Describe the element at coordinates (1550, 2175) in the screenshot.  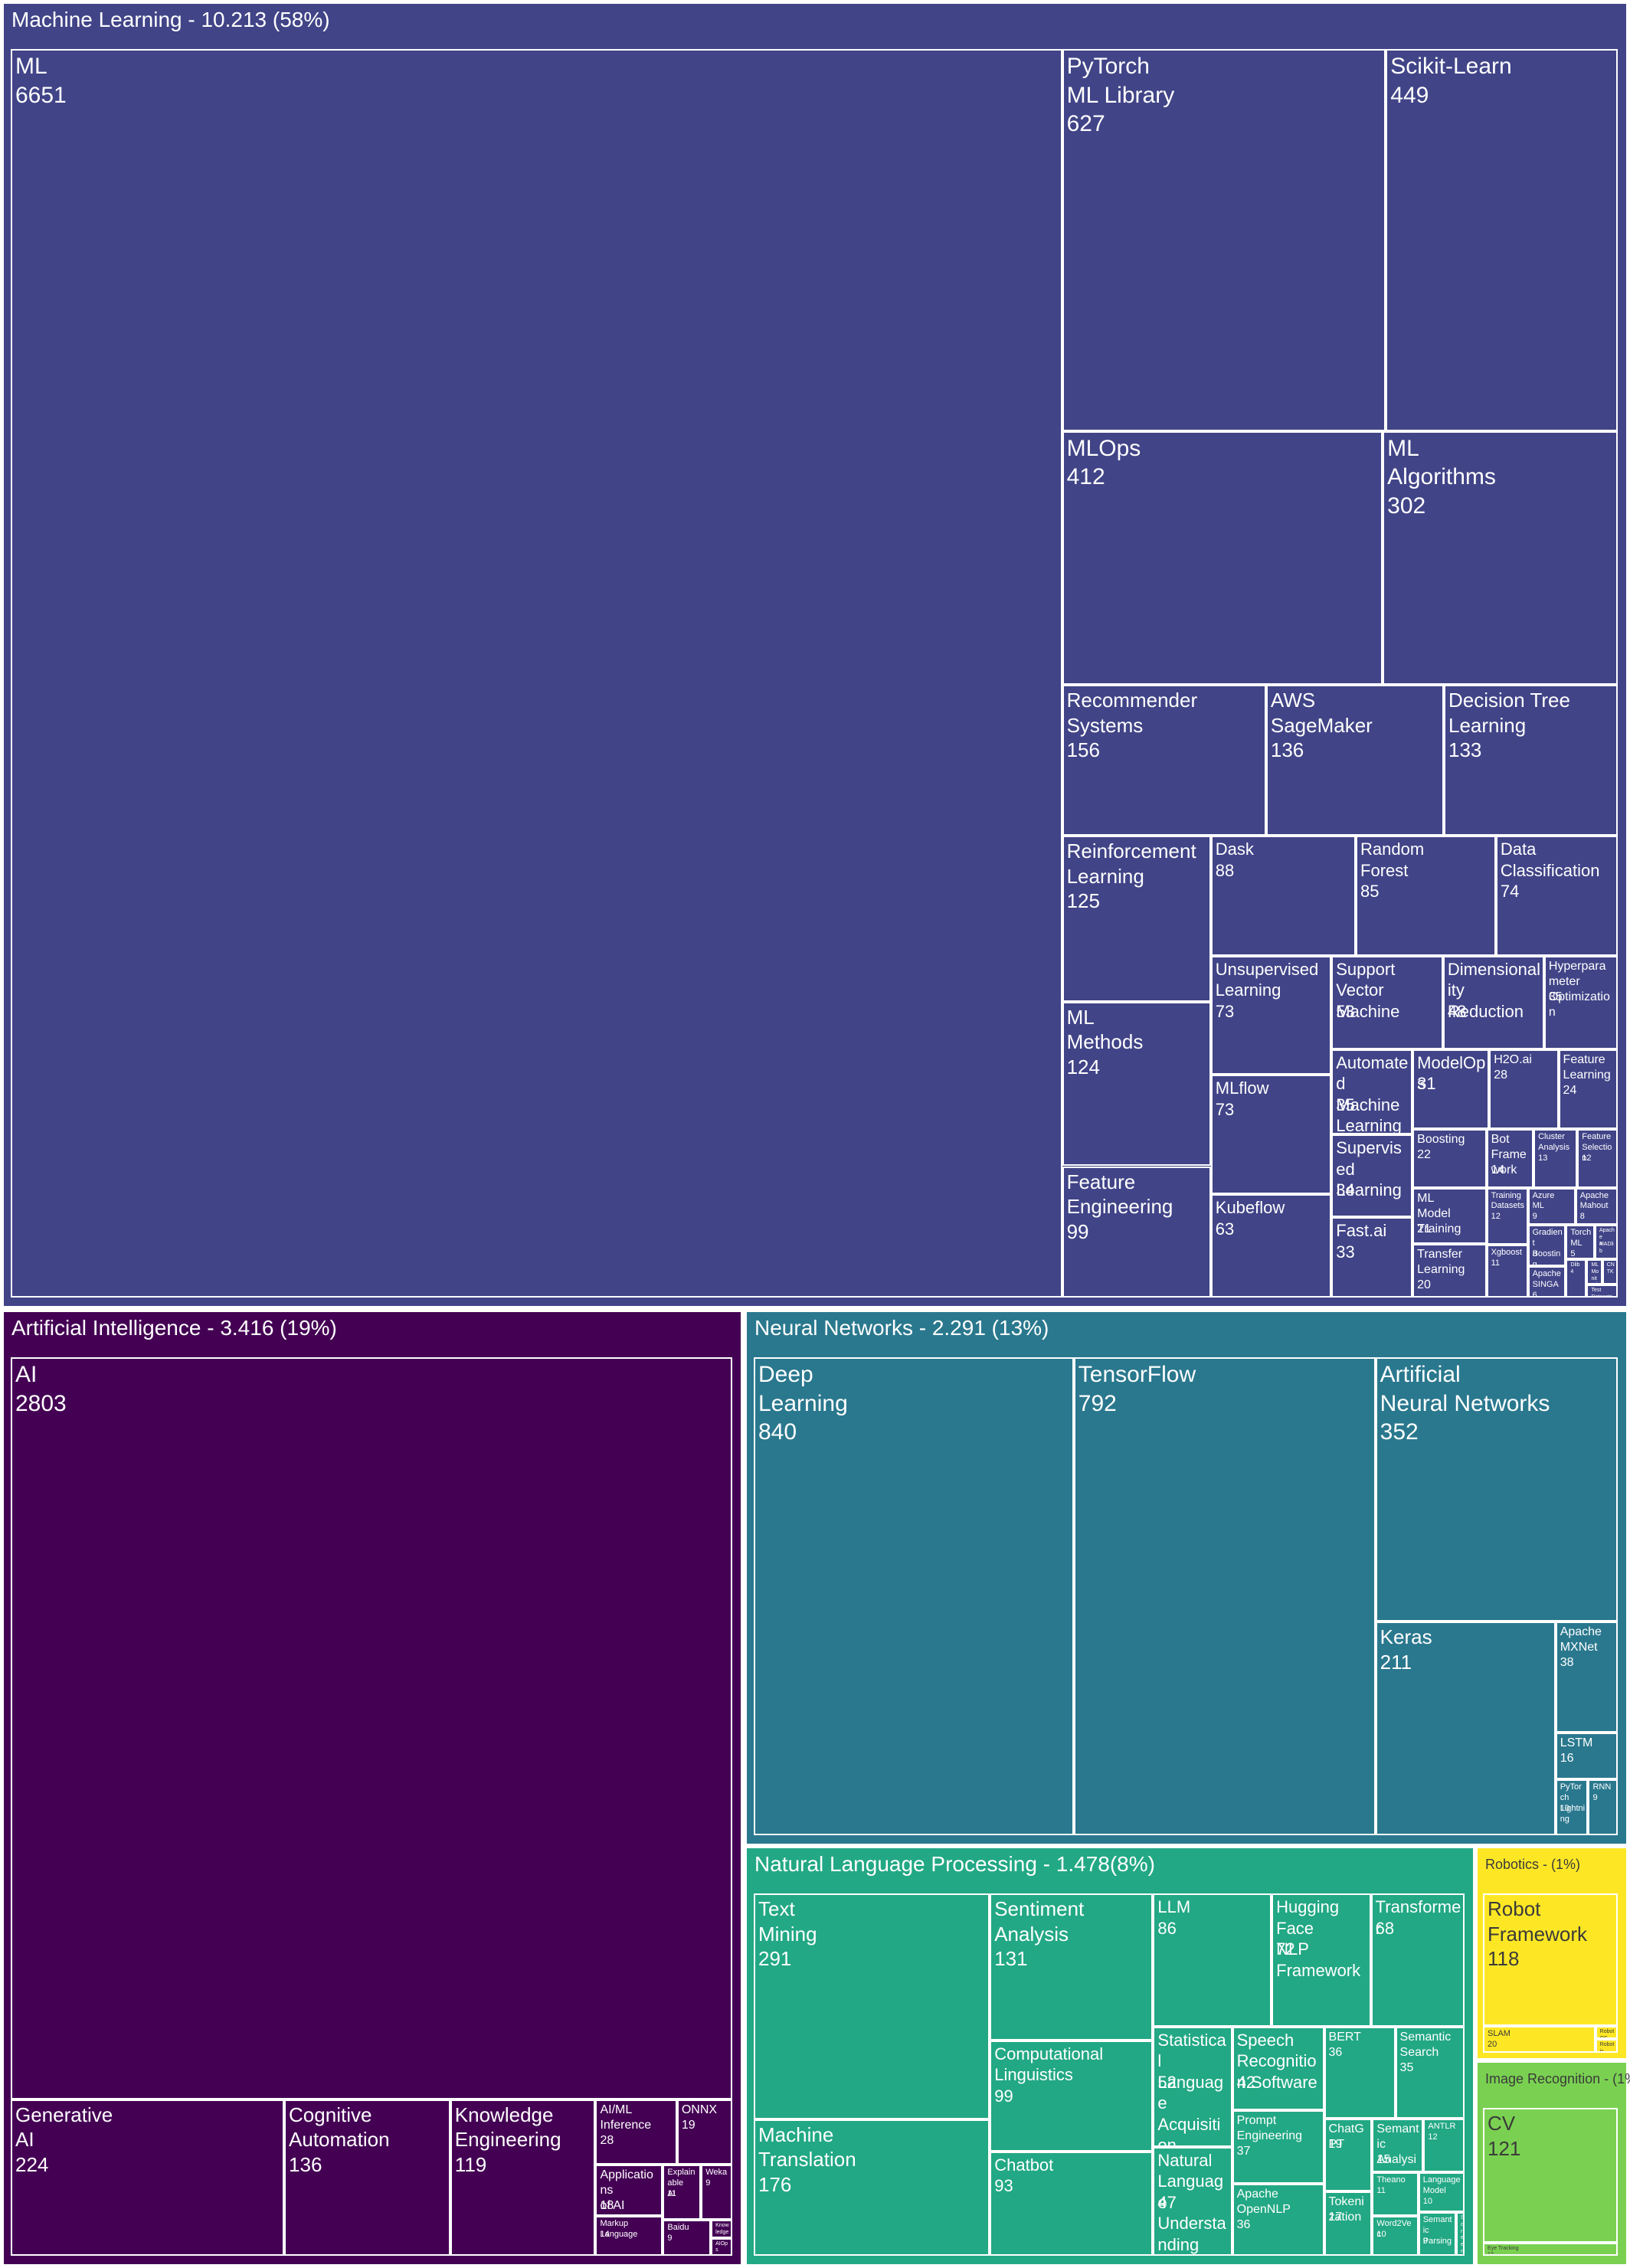
I see `tile-cv: CV 121` at that location.